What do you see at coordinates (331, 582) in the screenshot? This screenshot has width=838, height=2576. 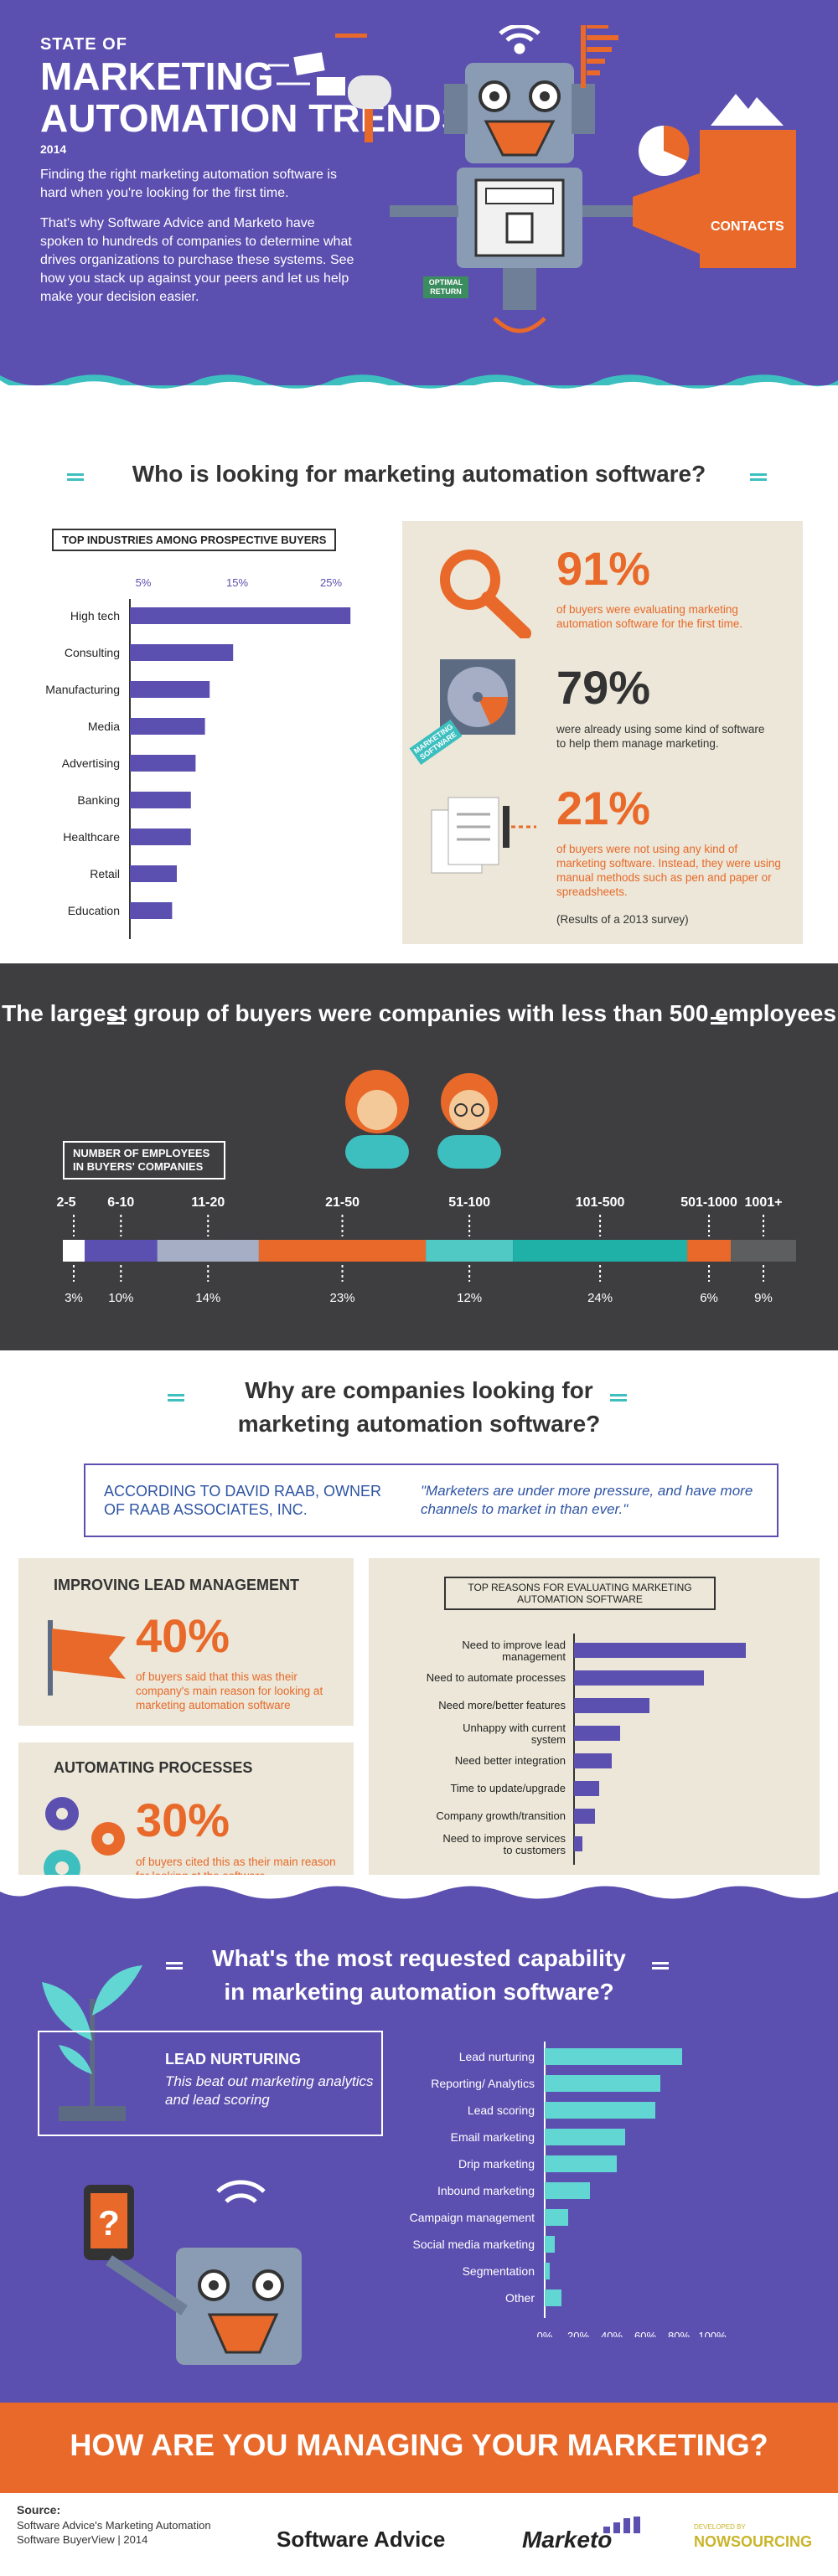 I see `industry-tick-label: 25%` at bounding box center [331, 582].